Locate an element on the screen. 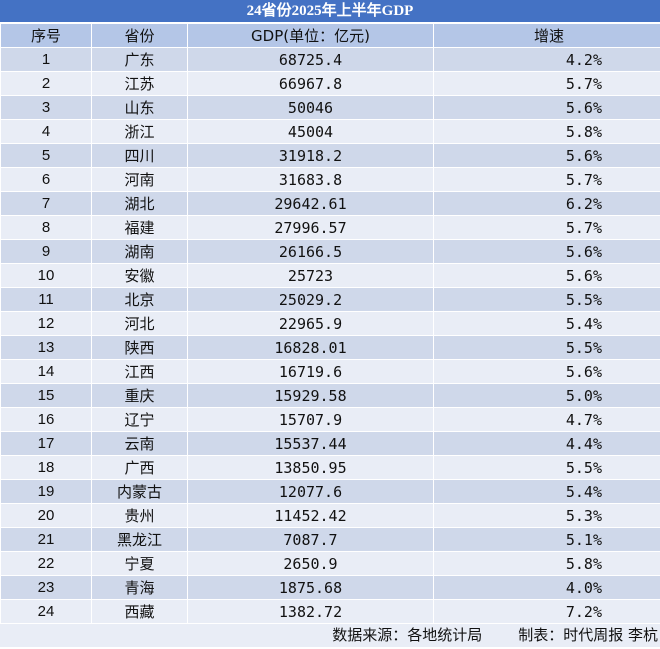 This screenshot has height=649, width=660. cell-province: 福建 is located at coordinates (139, 227).